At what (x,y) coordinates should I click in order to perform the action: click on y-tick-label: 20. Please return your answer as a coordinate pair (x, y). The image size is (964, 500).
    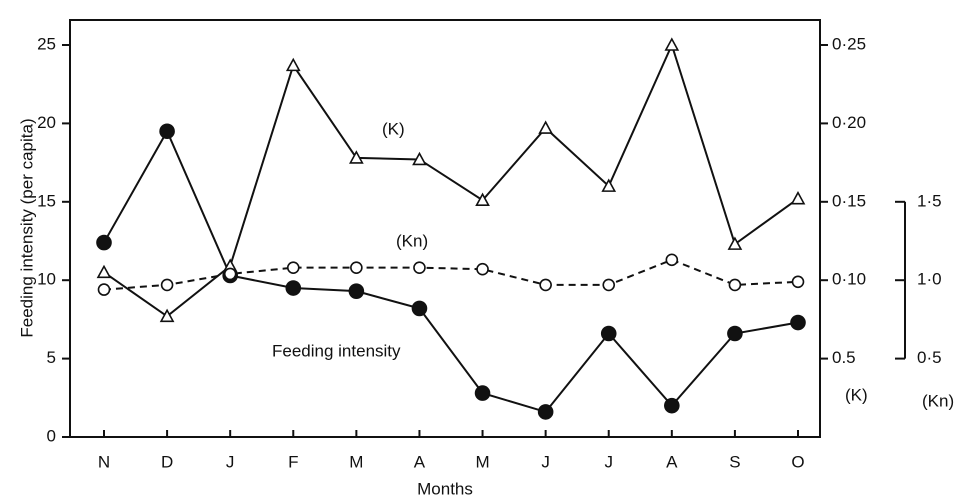
    Looking at the image, I should click on (46, 122).